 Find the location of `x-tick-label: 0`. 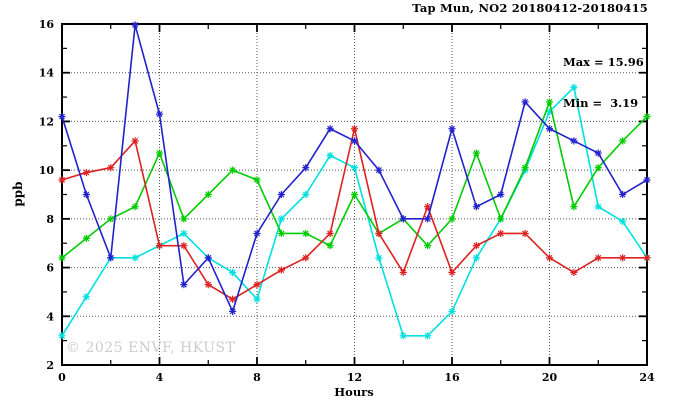

x-tick-label: 0 is located at coordinates (62, 377).